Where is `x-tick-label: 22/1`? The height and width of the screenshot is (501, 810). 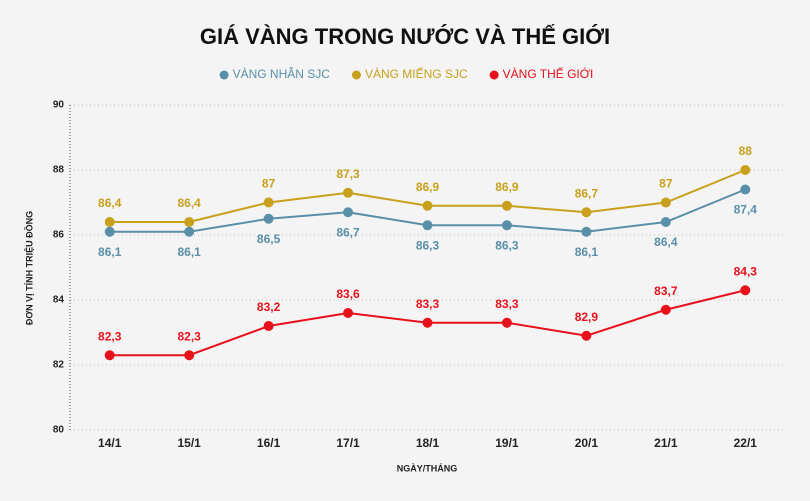 x-tick-label: 22/1 is located at coordinates (746, 443).